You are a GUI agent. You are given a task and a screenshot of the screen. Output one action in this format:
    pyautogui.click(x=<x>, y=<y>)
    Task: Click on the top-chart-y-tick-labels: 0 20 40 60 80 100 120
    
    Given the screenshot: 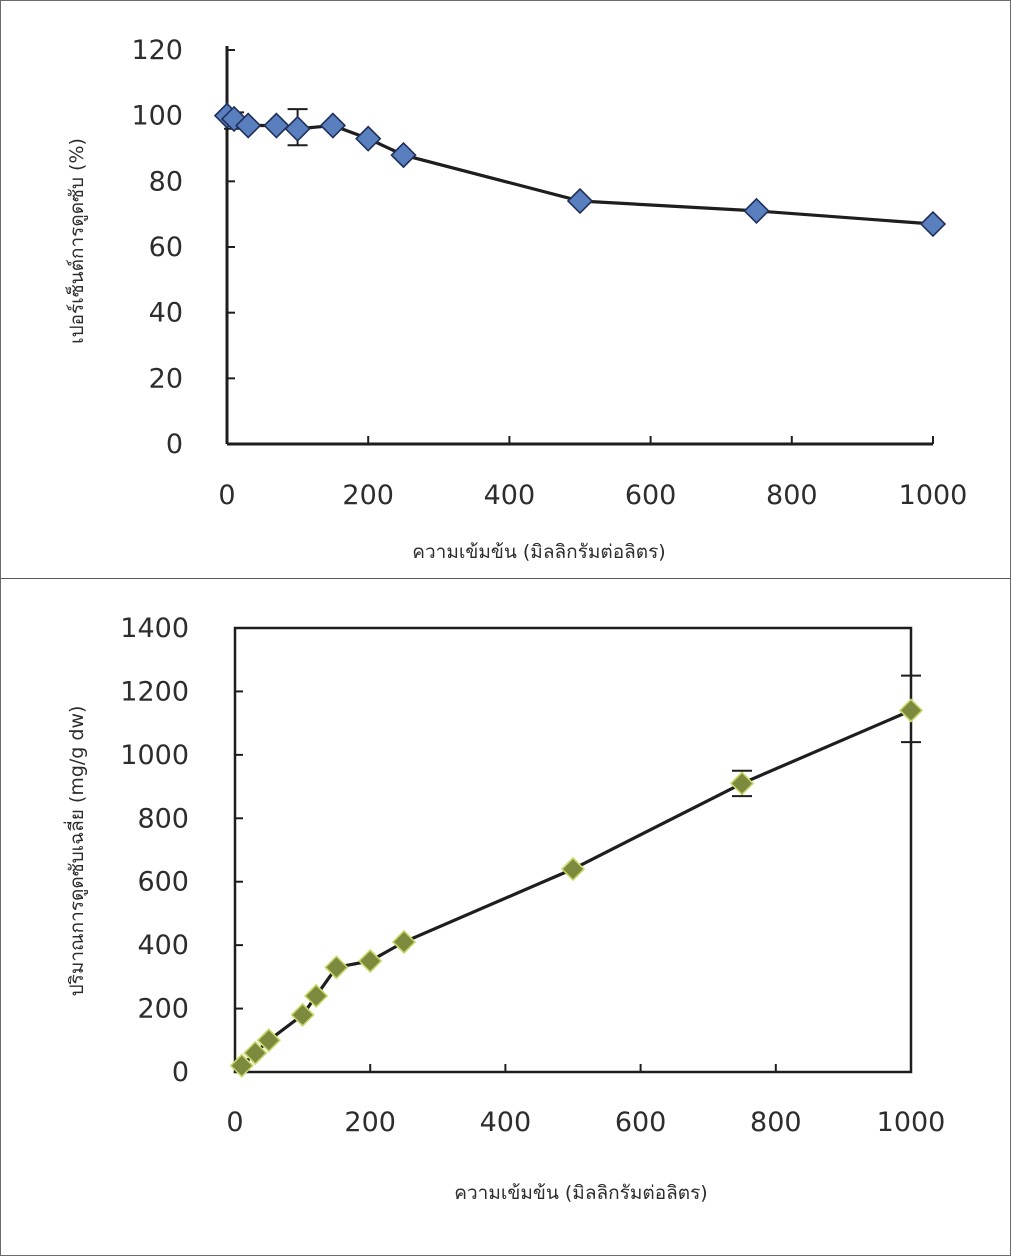 What is the action you would take?
    pyautogui.click(x=157, y=247)
    